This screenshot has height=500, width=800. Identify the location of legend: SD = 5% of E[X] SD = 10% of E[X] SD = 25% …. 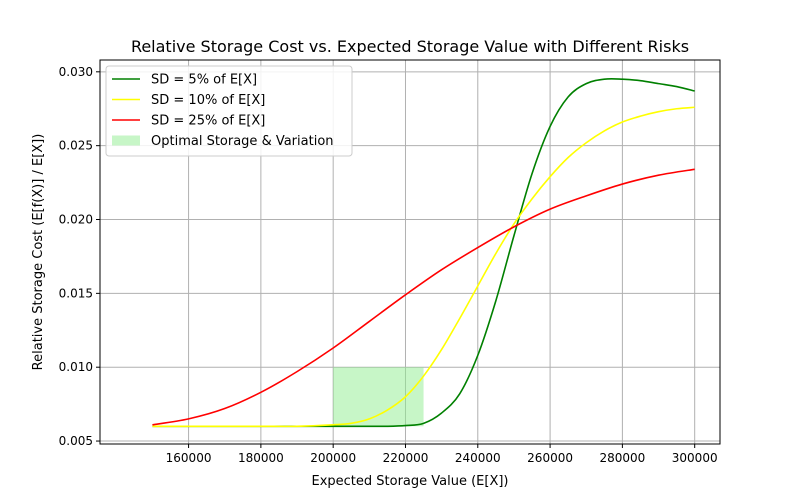
(229, 111).